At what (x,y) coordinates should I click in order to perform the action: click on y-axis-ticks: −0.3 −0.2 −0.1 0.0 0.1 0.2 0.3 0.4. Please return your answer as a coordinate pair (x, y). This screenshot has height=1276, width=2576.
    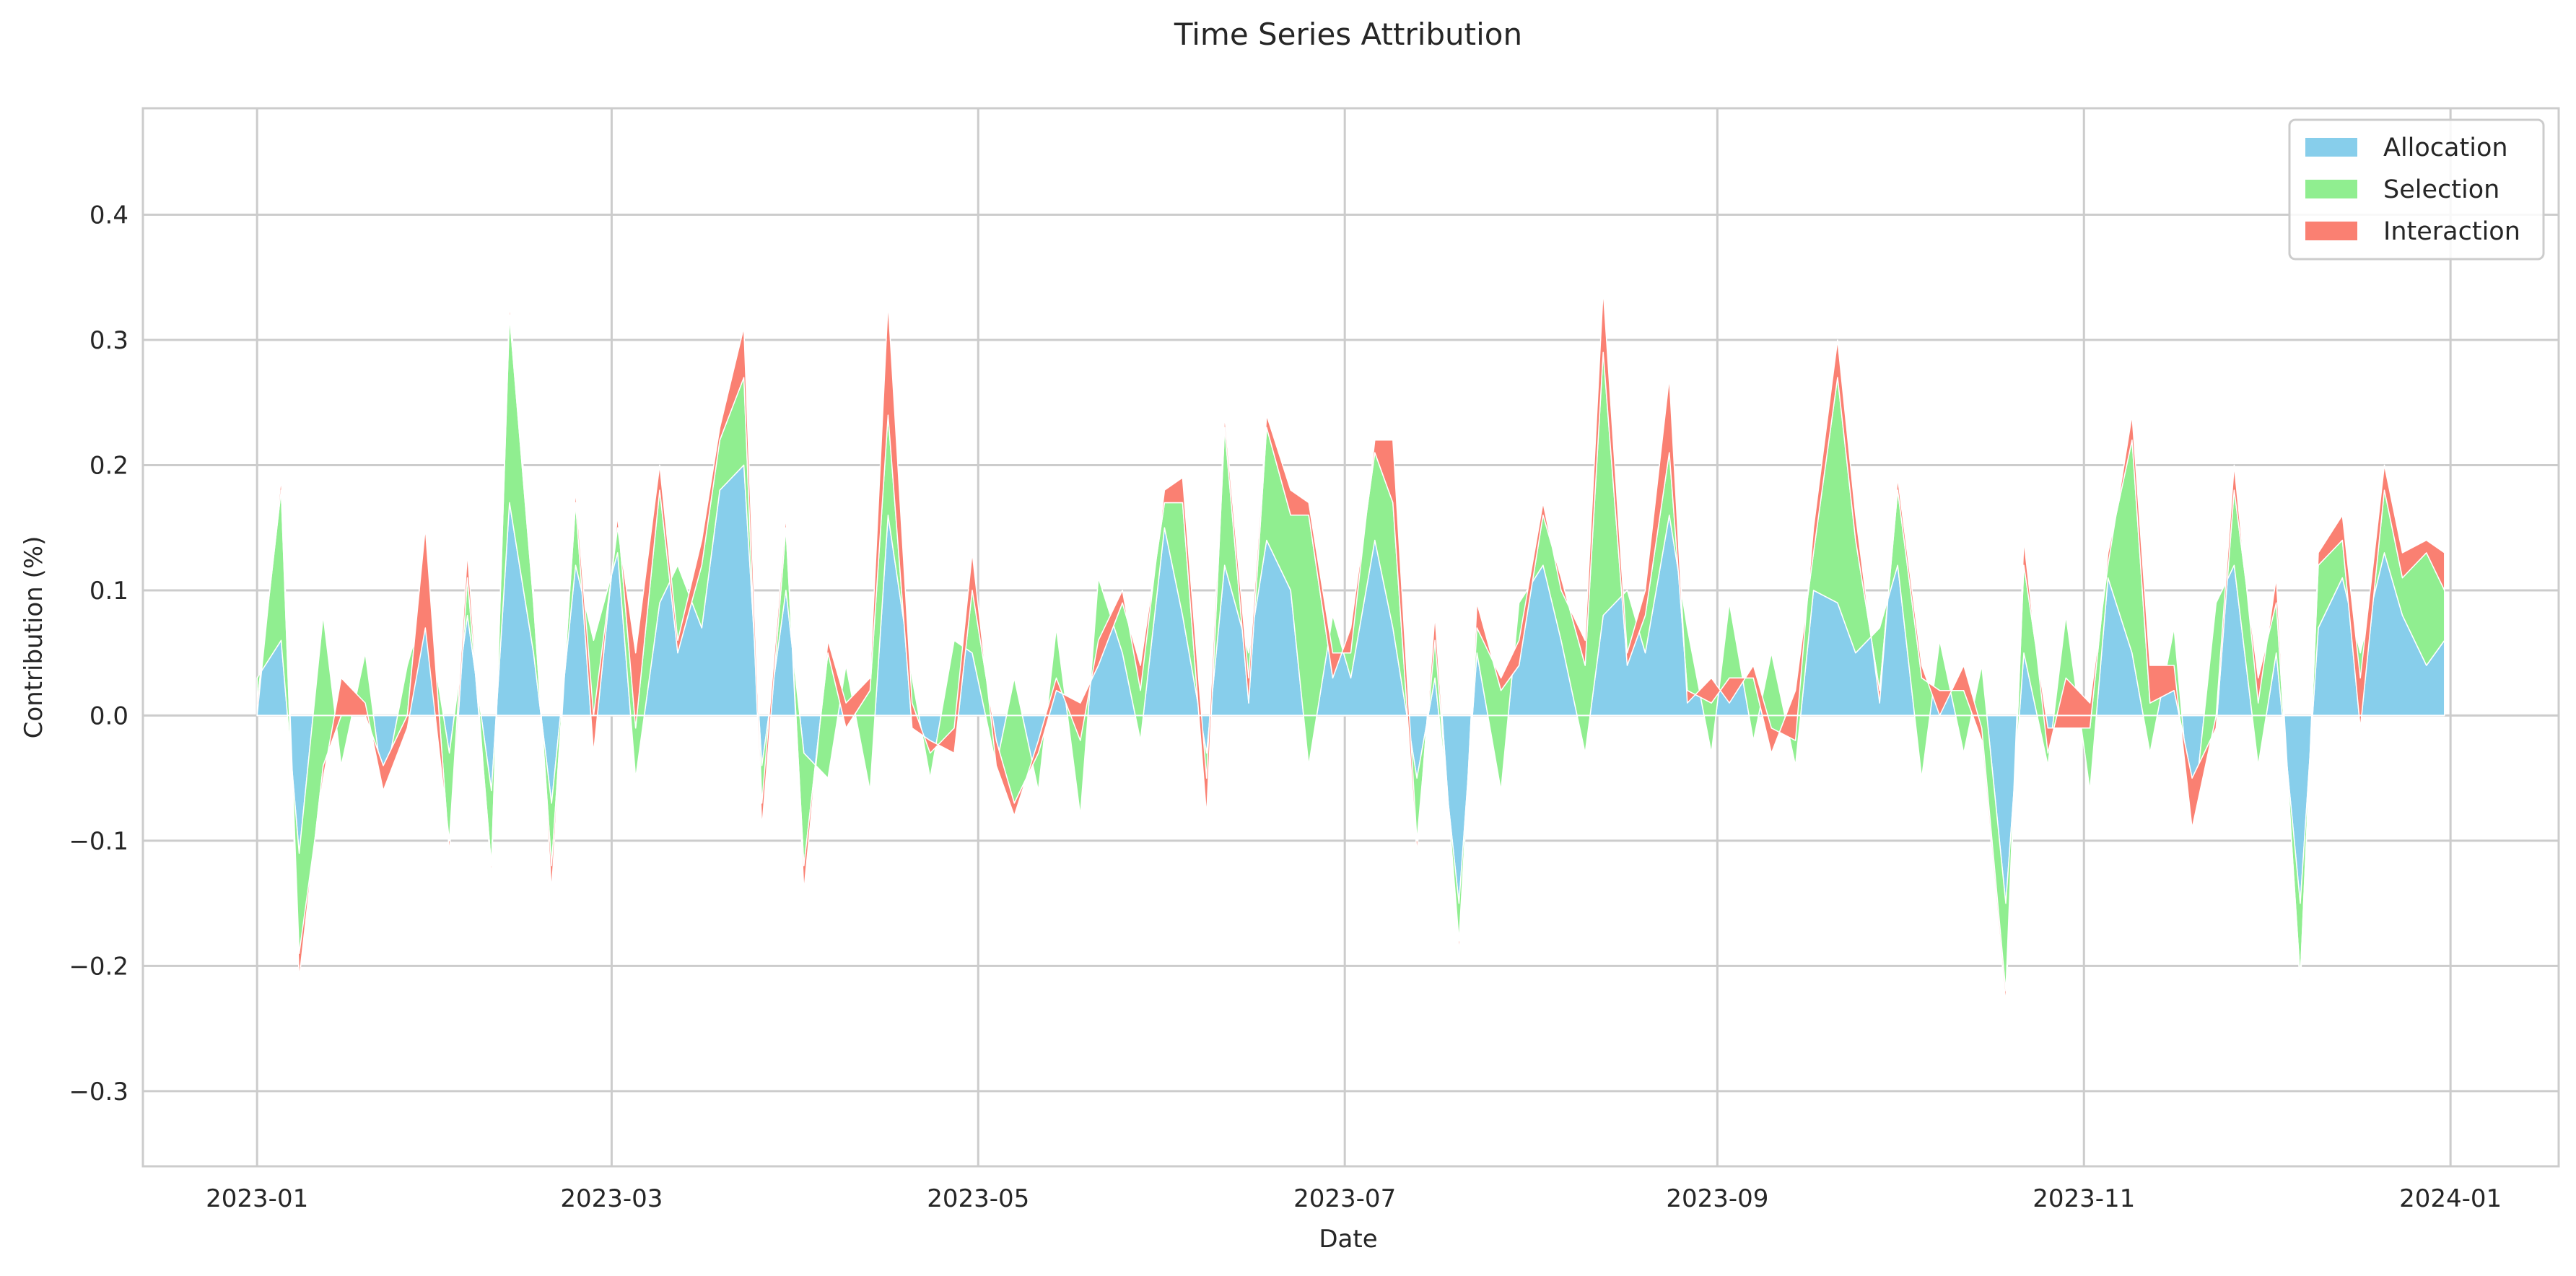
    Looking at the image, I should click on (98, 653).